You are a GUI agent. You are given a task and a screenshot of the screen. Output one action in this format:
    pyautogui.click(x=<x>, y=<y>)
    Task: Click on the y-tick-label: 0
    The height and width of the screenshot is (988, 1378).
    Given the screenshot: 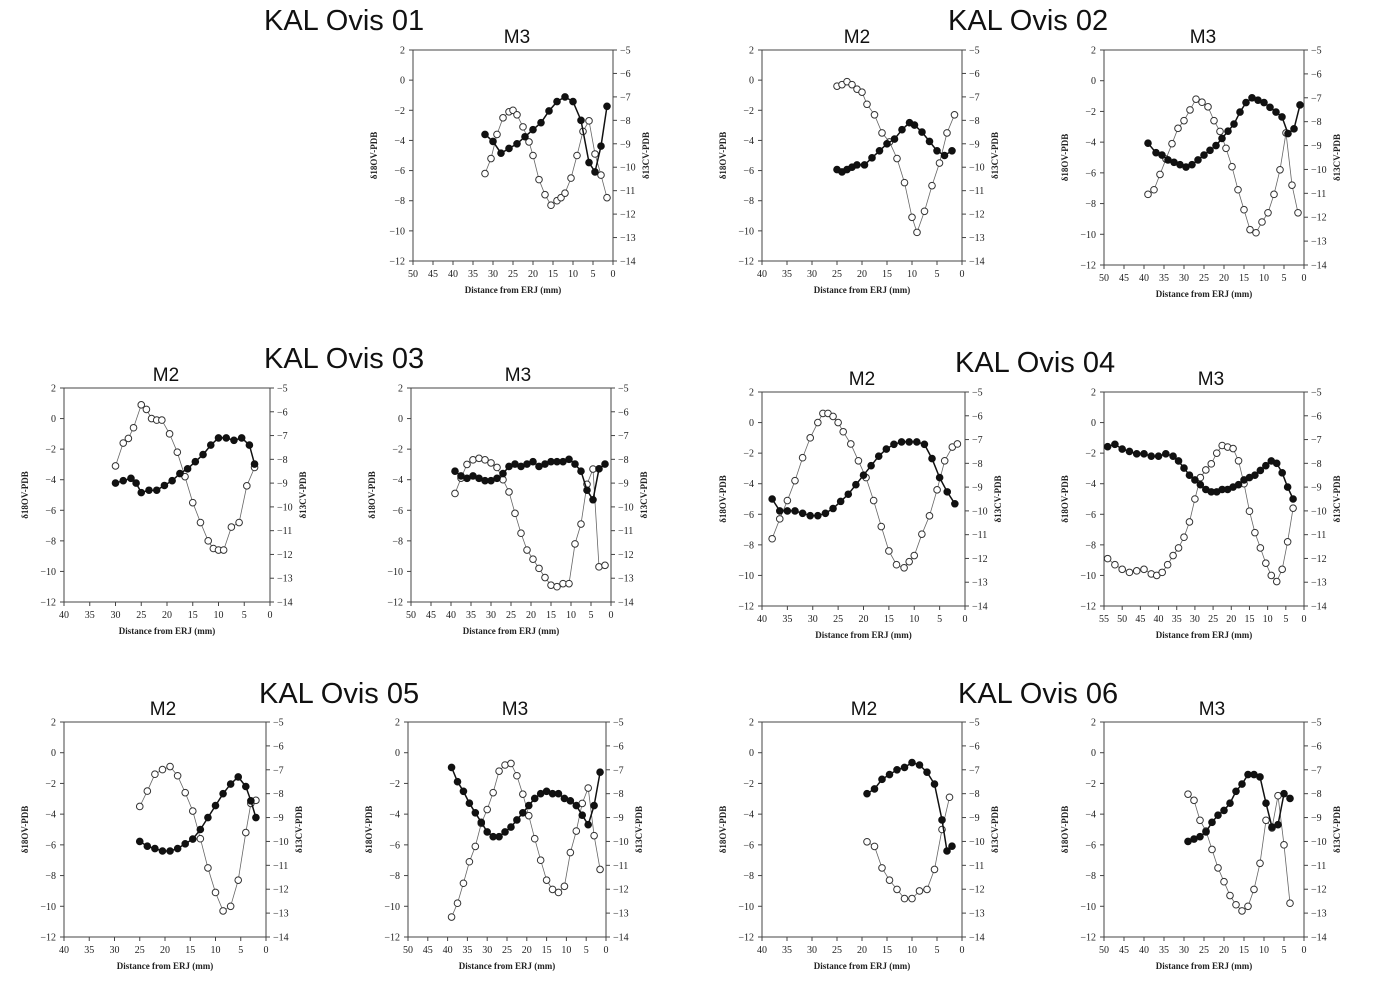 What is the action you would take?
    pyautogui.click(x=53, y=753)
    